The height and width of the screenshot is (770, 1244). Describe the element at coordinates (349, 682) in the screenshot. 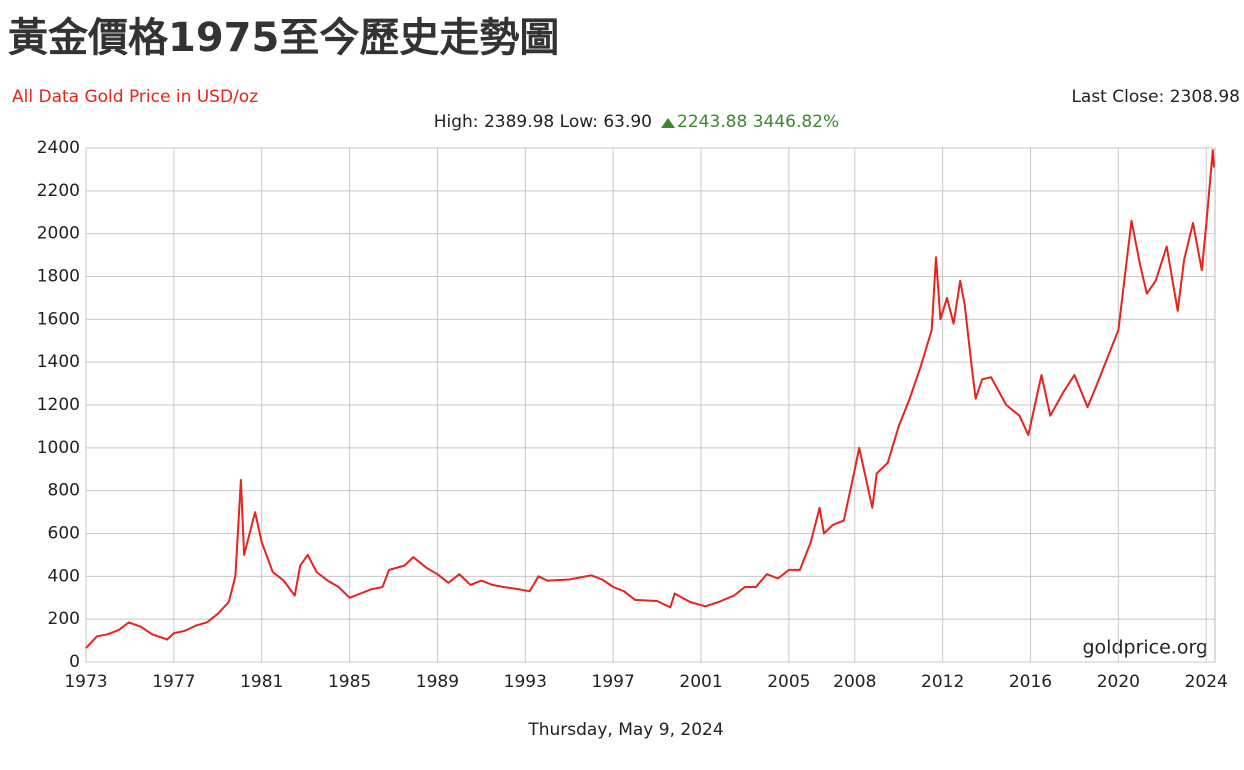

I see `x-tick-label: 1985` at that location.